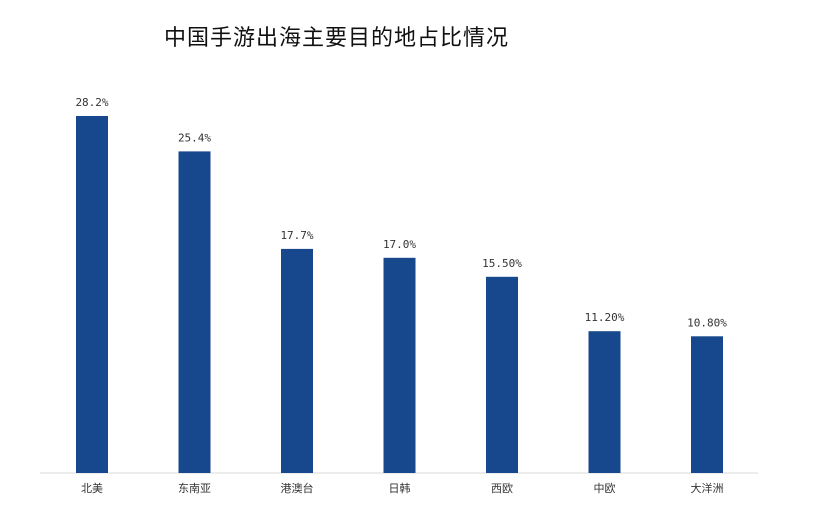  I want to click on x-tick-label-6: 中欧, so click(605, 488).